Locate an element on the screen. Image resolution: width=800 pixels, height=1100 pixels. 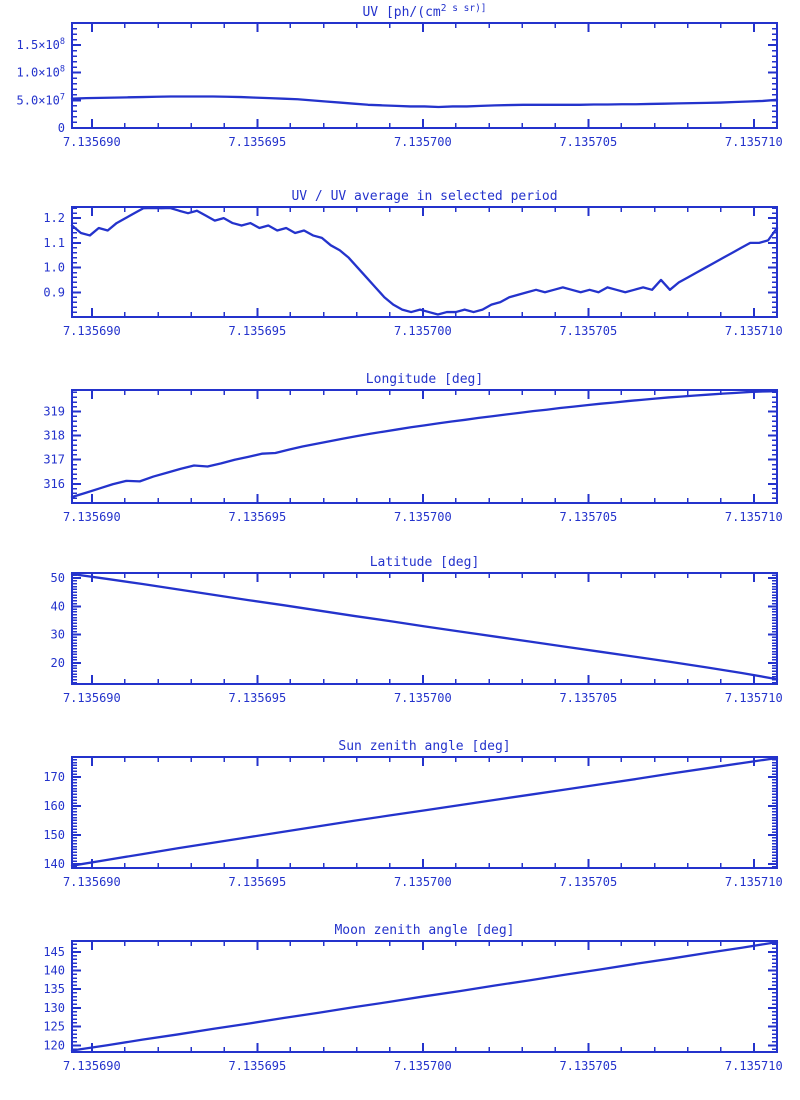
y-tick-label: 1.5×108 is located at coordinates (41, 44).